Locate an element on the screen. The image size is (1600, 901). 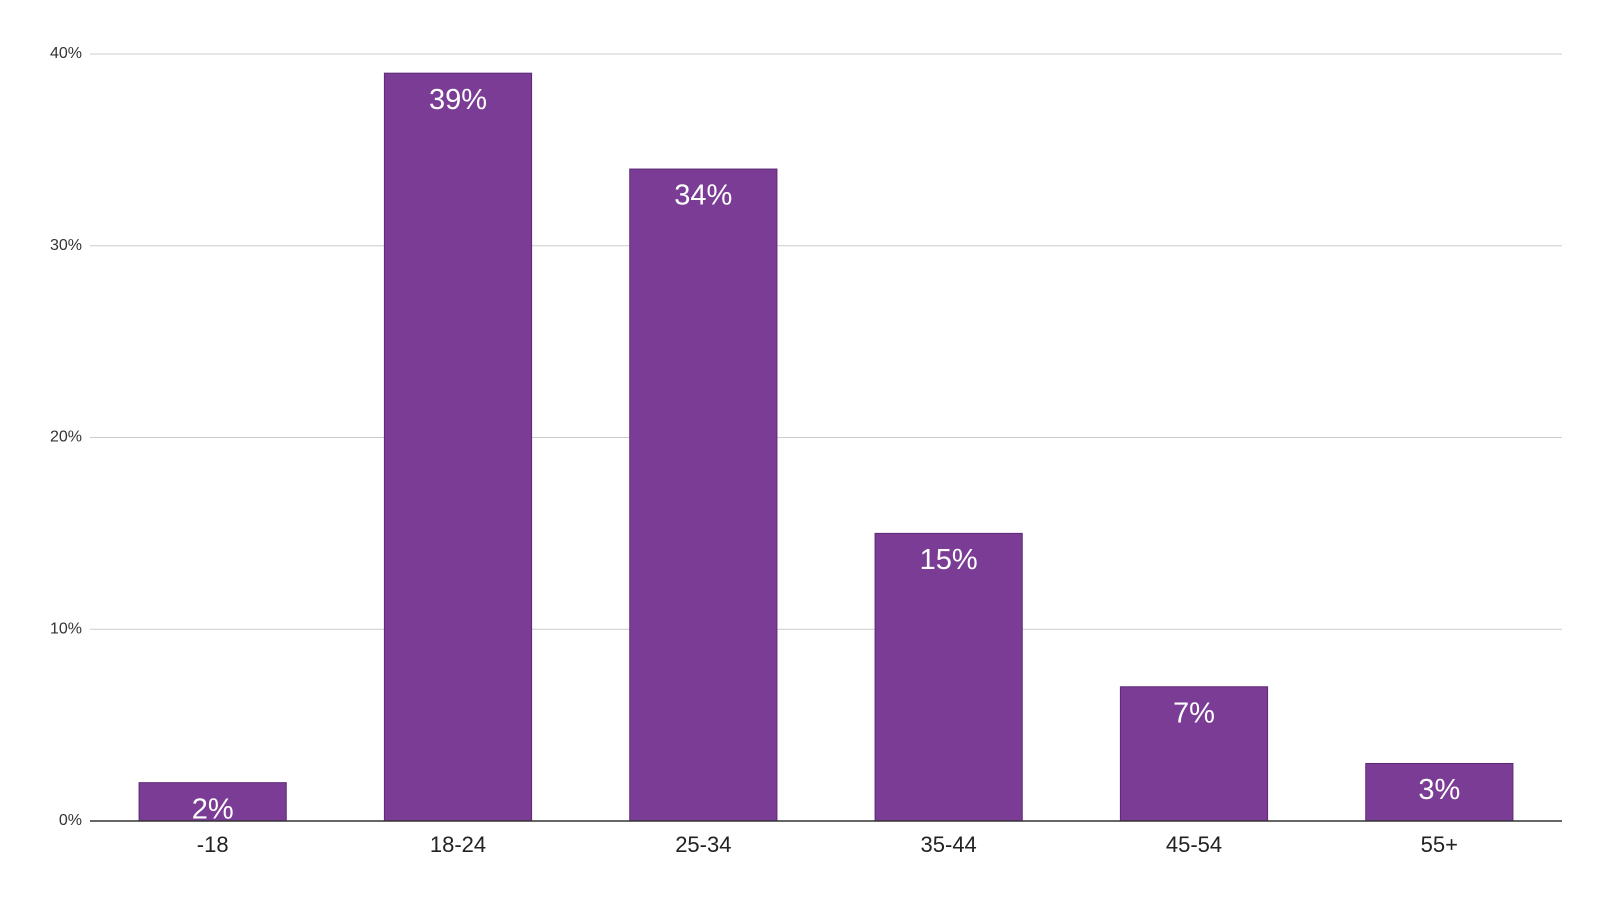
y-tick-label: 20% is located at coordinates (66, 437).